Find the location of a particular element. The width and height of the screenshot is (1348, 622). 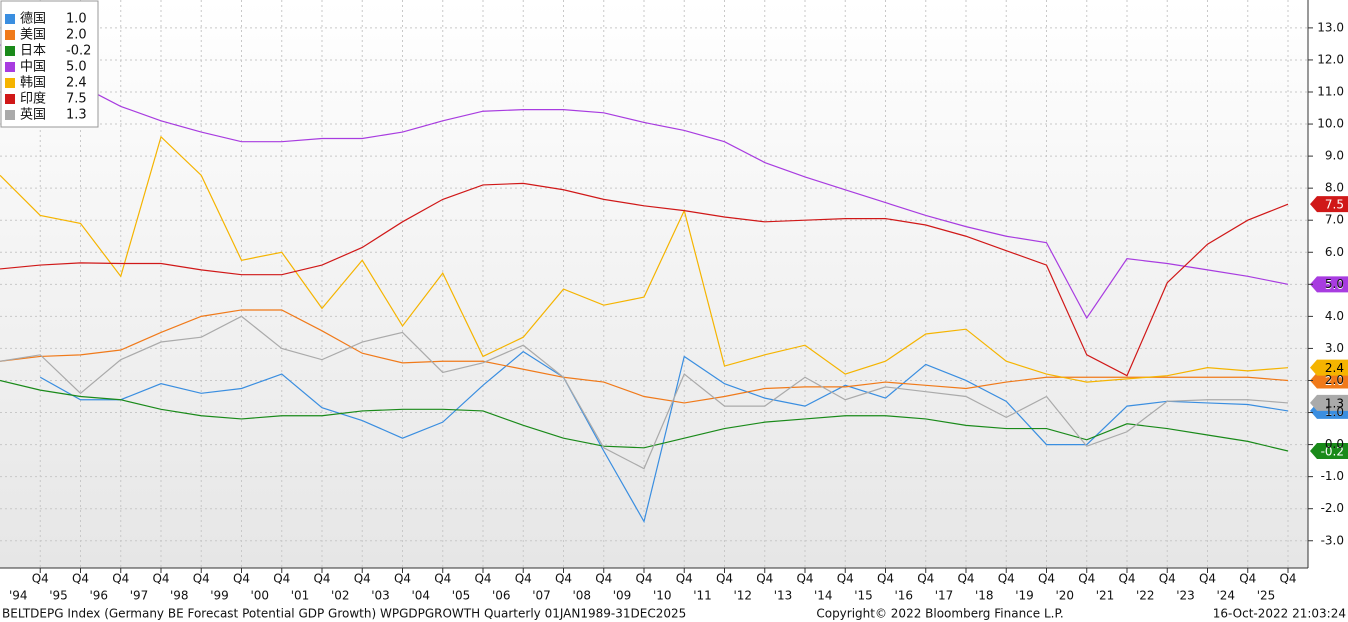

x-year-label: '25 is located at coordinates (1266, 596).